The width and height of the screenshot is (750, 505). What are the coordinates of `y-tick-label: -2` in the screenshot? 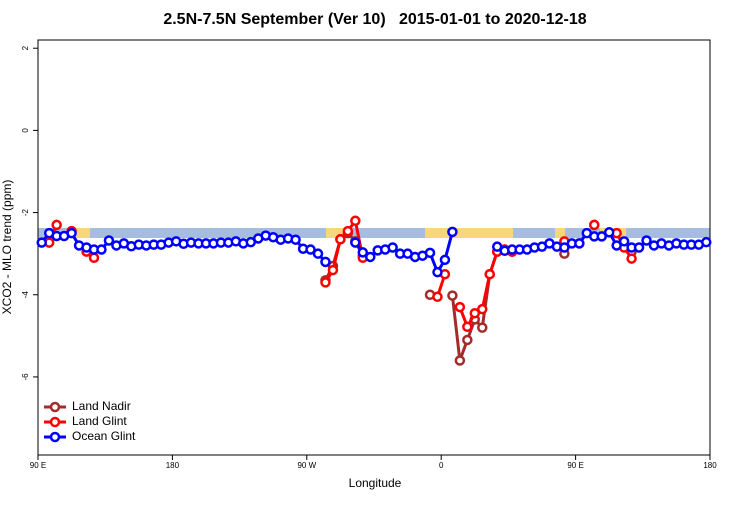 It's located at (25, 212).